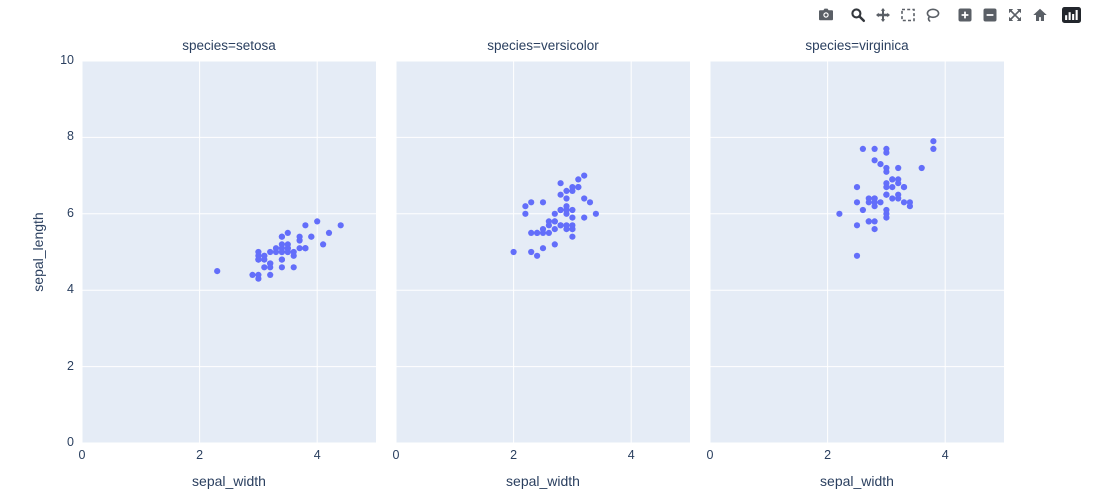 The width and height of the screenshot is (1094, 499). I want to click on modebar, so click(948, 15).